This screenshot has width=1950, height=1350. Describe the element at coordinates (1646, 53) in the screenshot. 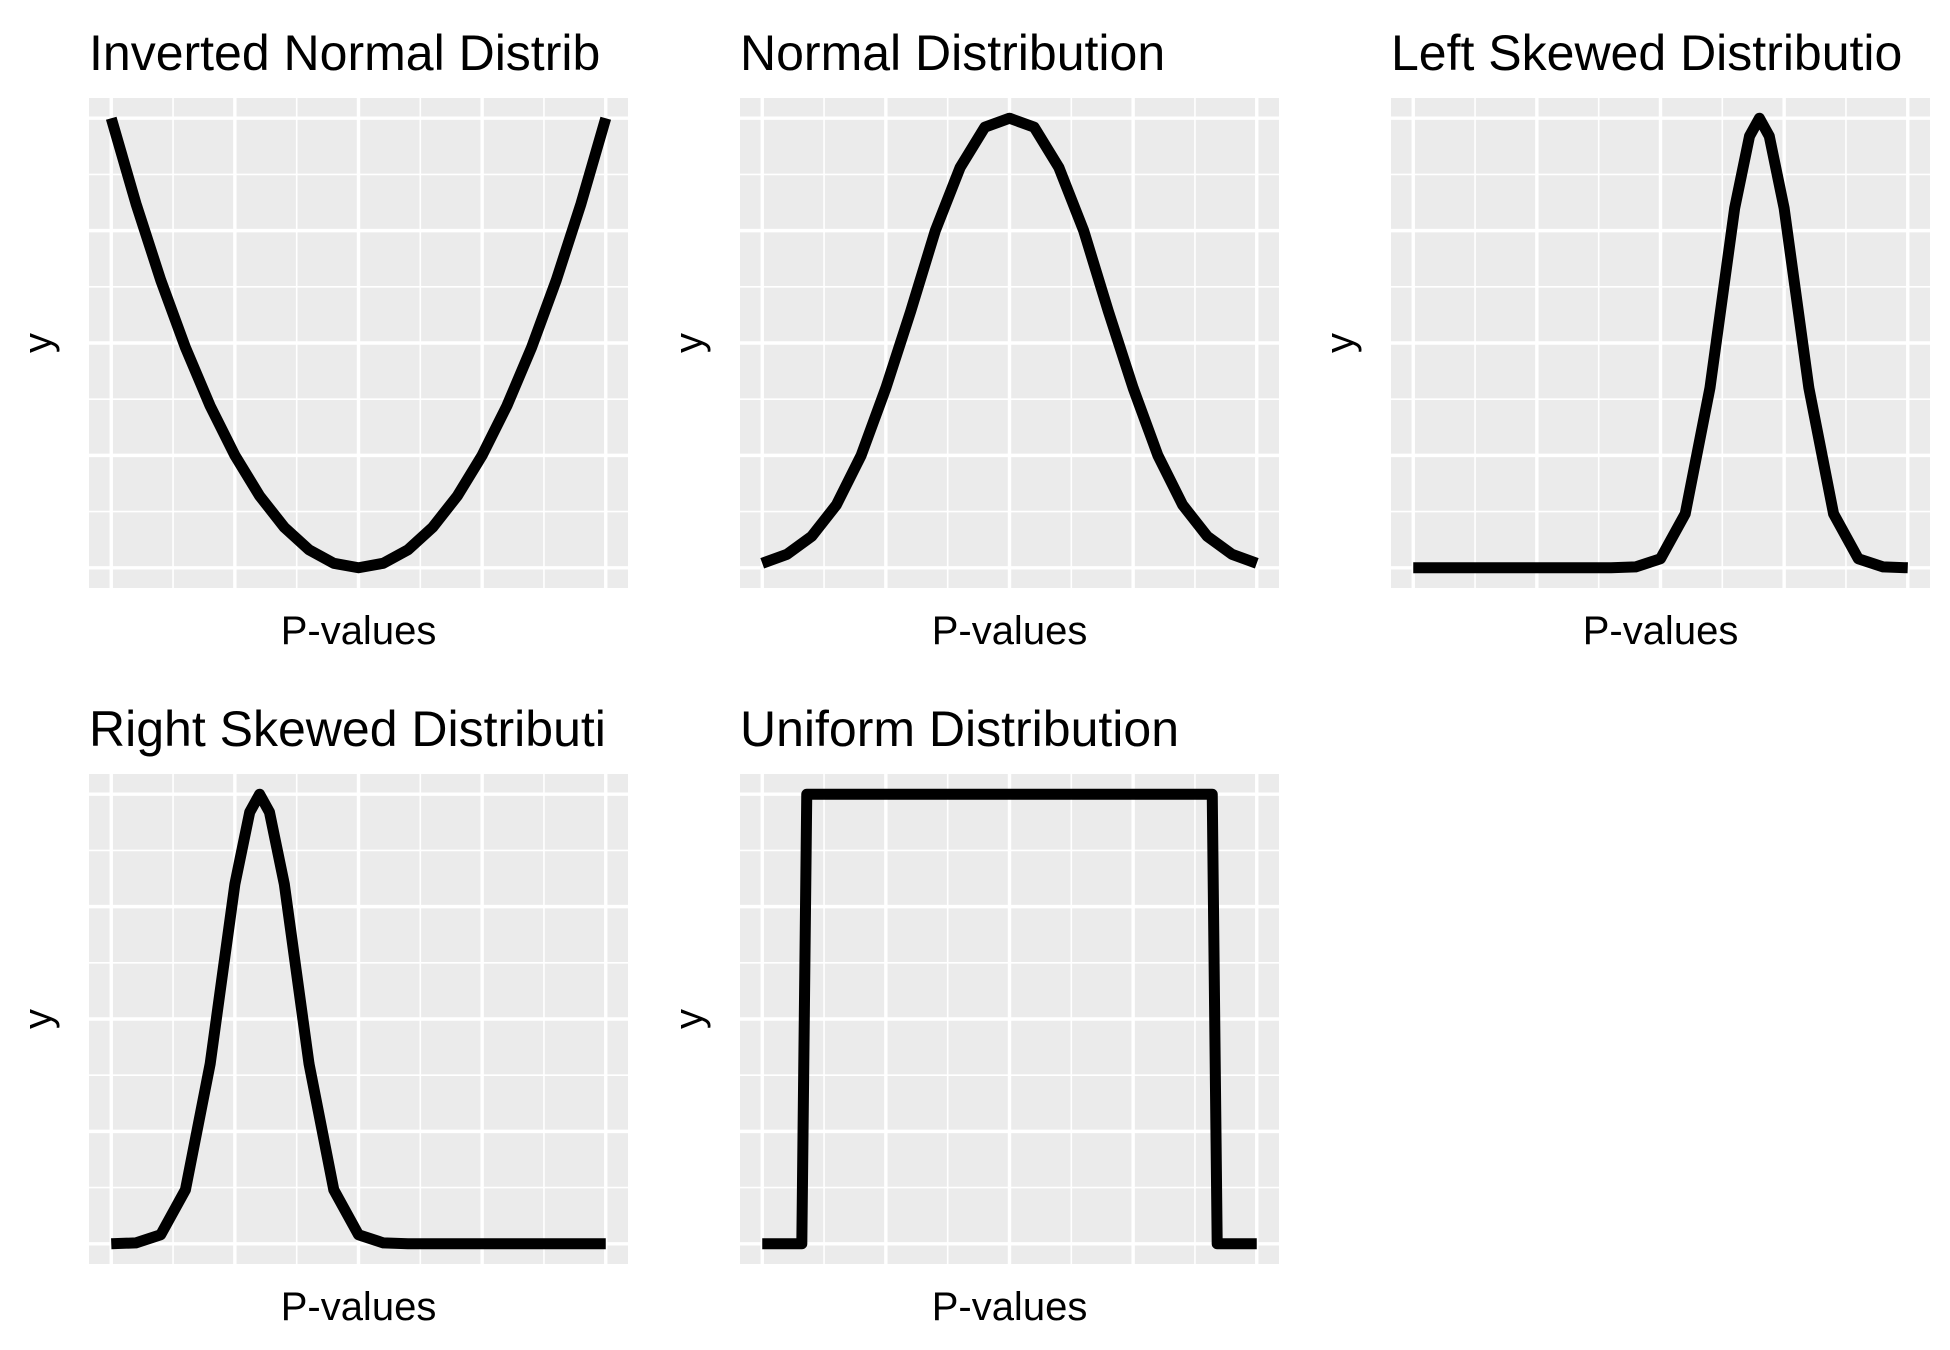

I see `panel-title: Left Skewed Distributio` at that location.